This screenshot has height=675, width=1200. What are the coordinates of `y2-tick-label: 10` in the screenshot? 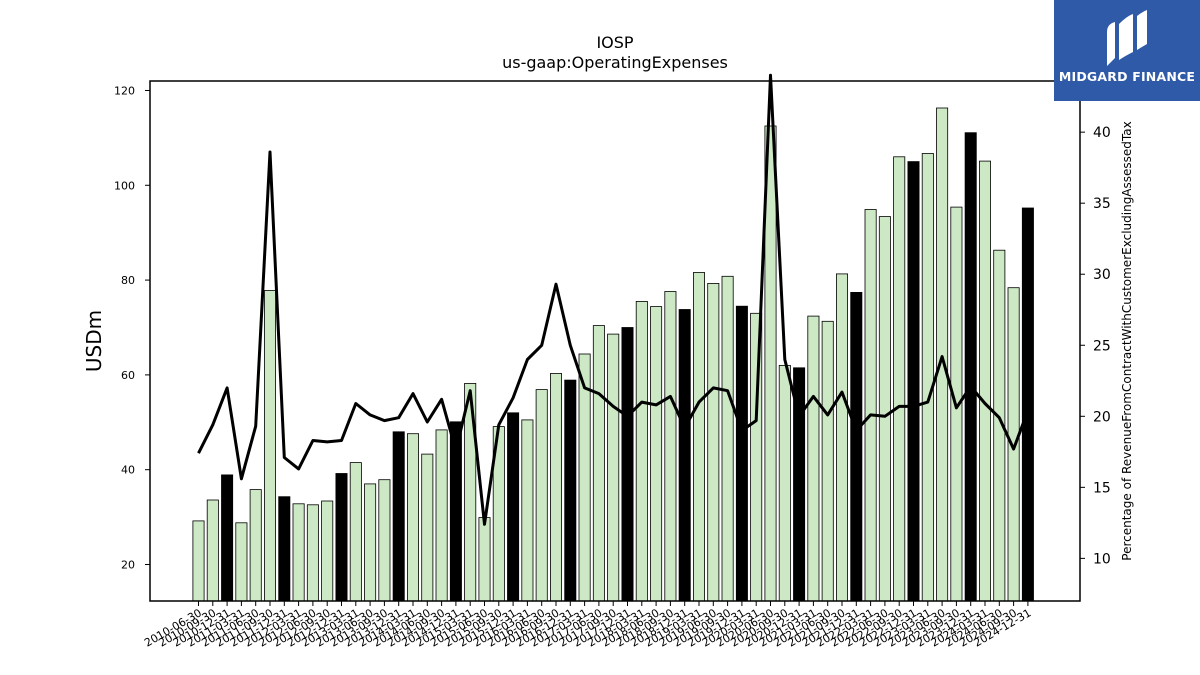 It's located at (1102, 559).